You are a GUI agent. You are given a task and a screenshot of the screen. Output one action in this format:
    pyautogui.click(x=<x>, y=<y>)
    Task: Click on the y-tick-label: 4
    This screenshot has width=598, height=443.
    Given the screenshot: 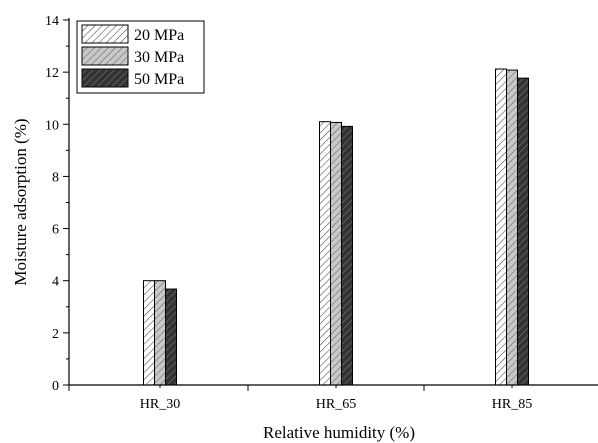 What is the action you would take?
    pyautogui.click(x=55, y=282)
    